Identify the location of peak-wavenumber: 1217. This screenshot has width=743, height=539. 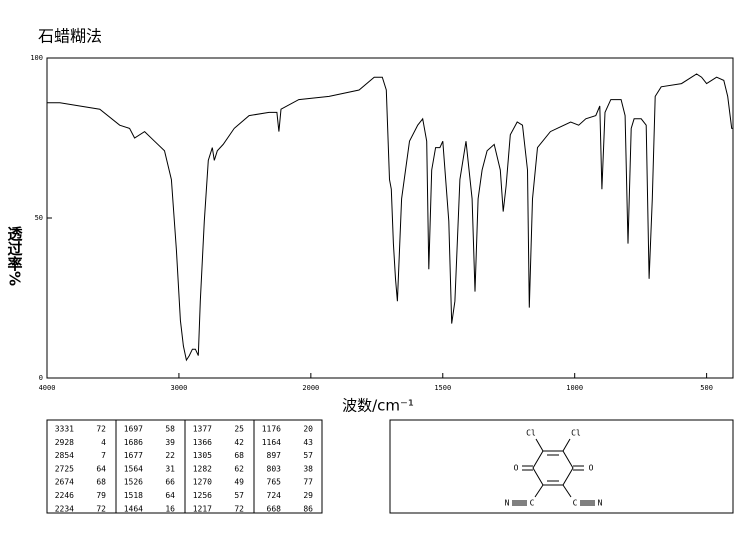
(202, 508).